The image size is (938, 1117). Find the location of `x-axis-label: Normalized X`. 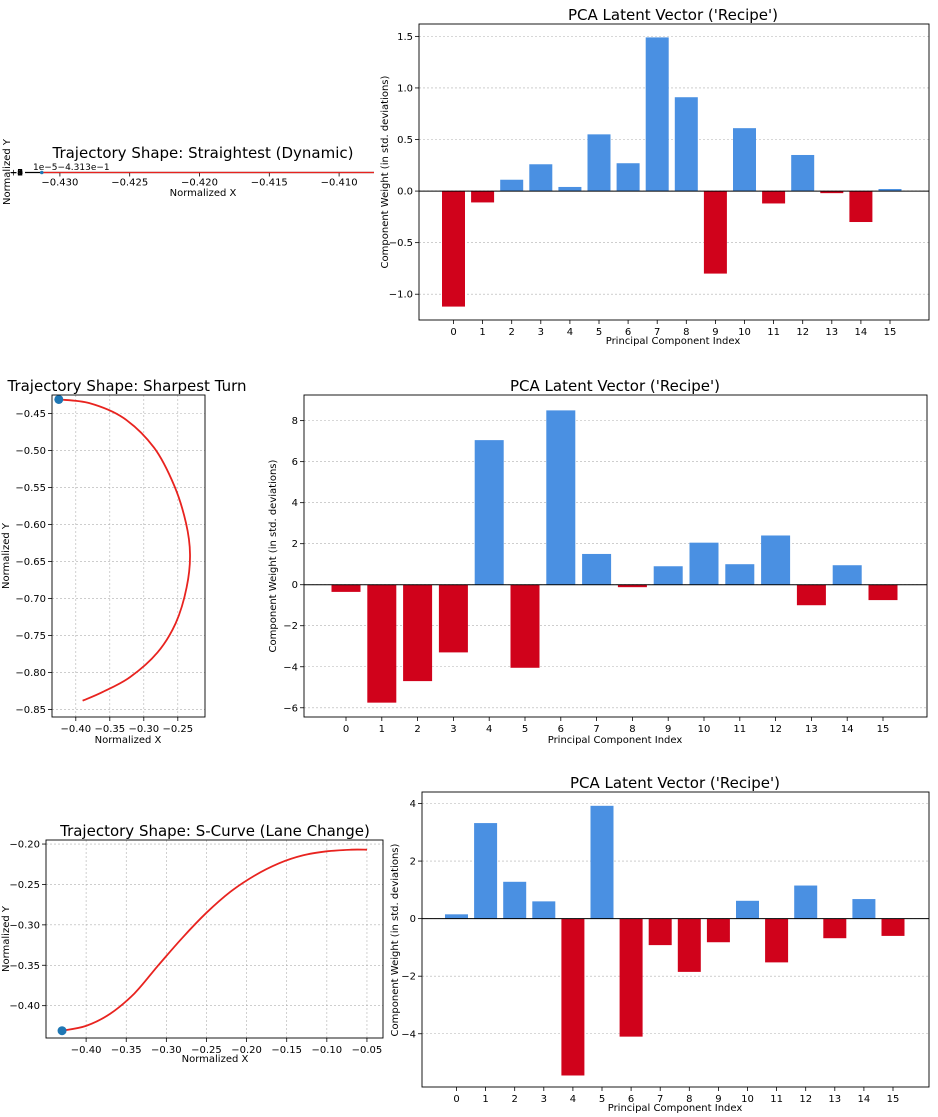

x-axis-label: Normalized X is located at coordinates (215, 1059).